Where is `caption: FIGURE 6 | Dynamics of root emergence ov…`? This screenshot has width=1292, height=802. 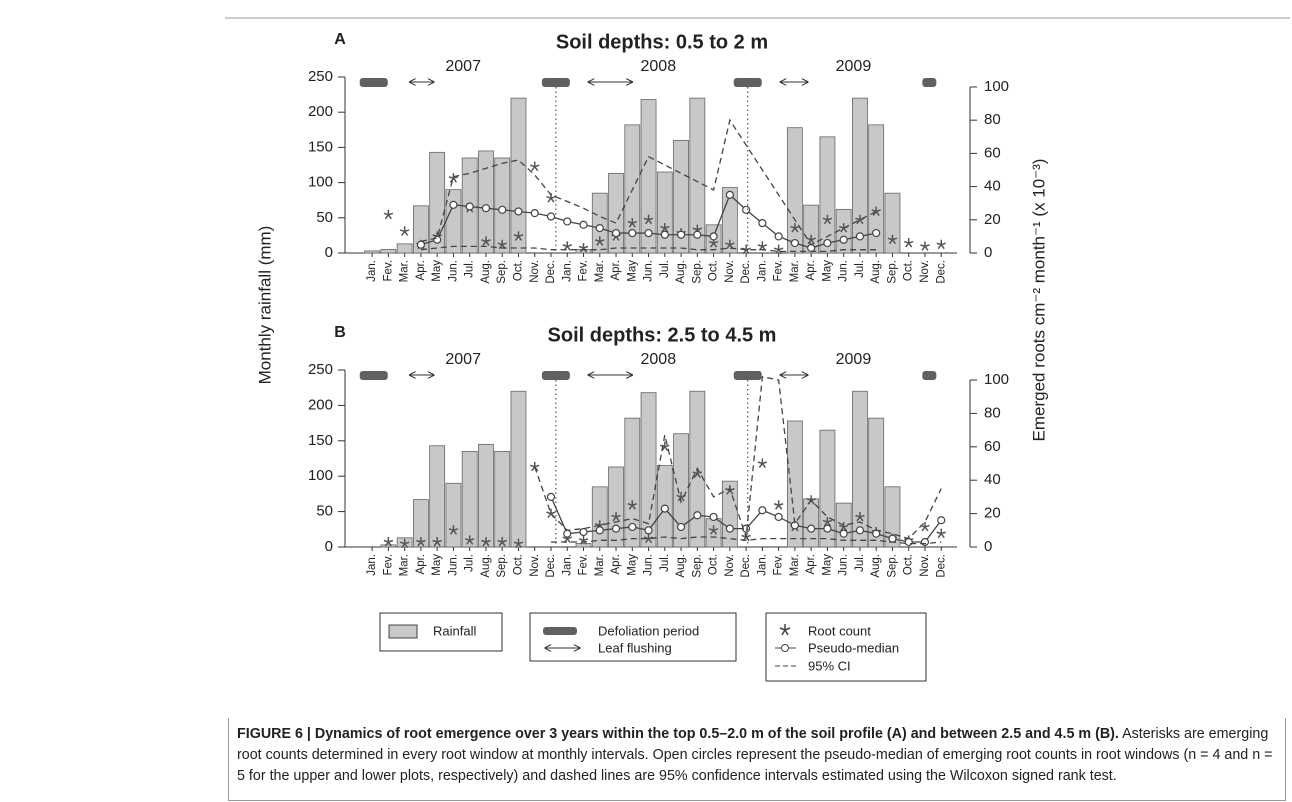 caption: FIGURE 6 | Dynamics of root emergence ov… is located at coordinates (757, 759).